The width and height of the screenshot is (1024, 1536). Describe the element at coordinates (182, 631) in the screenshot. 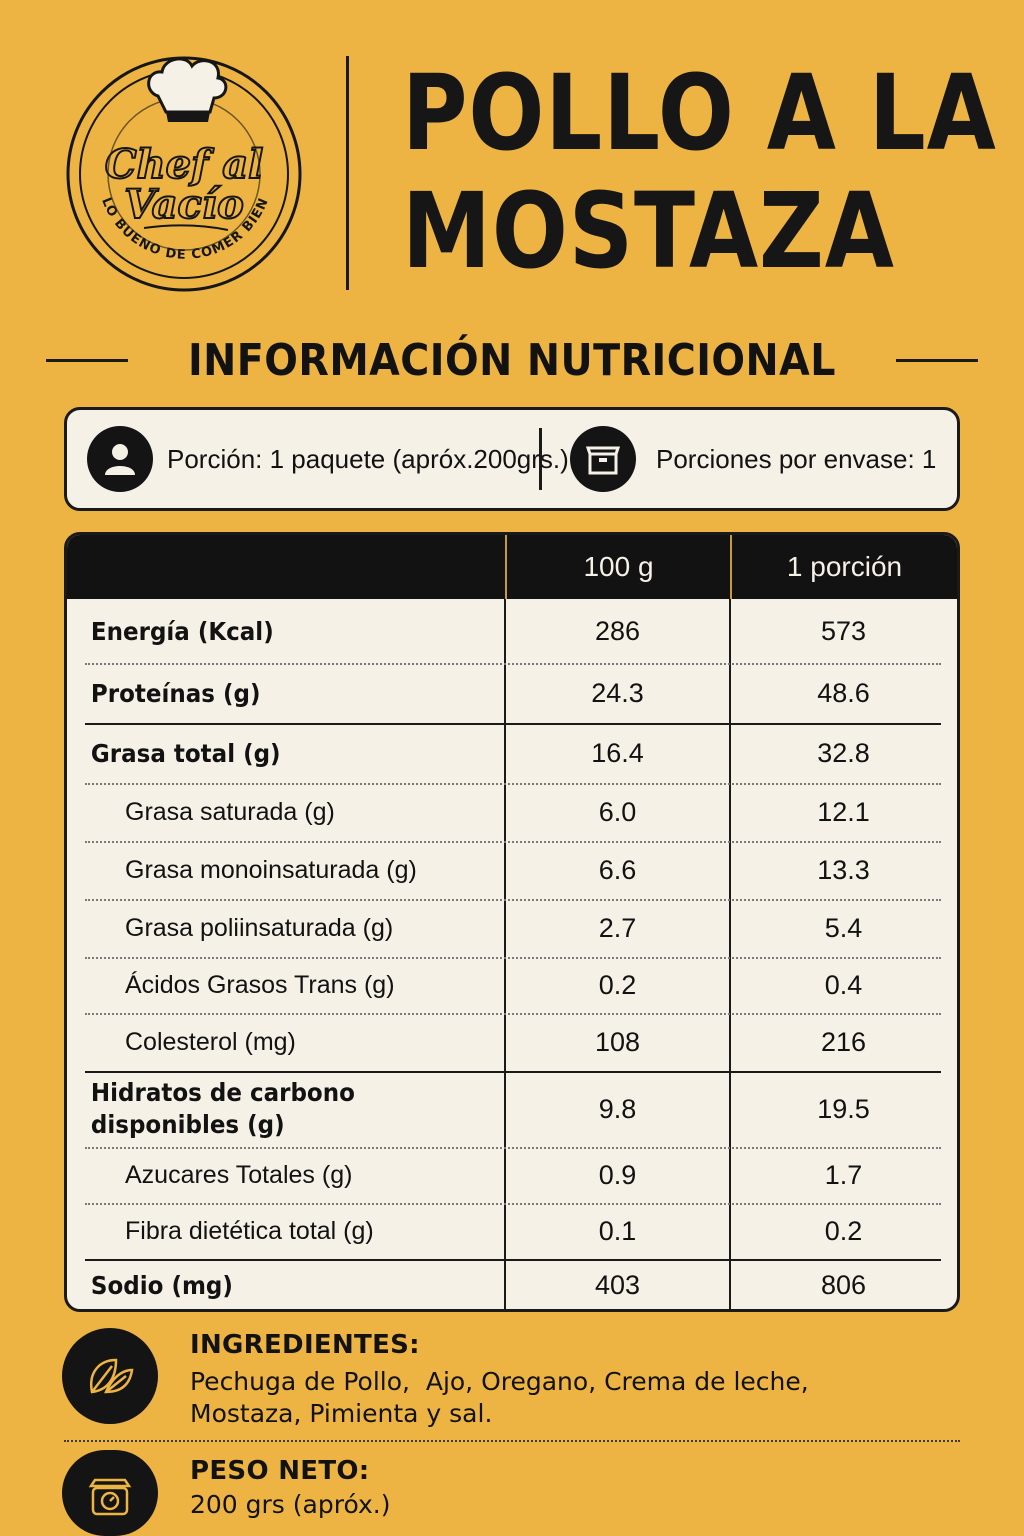

I see `row-label: Energía (Kcal)` at that location.